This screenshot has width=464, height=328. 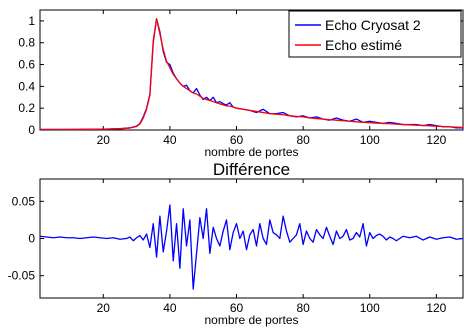 What do you see at coordinates (26, 65) in the screenshot?
I see `y-tick-label: 0.6` at bounding box center [26, 65].